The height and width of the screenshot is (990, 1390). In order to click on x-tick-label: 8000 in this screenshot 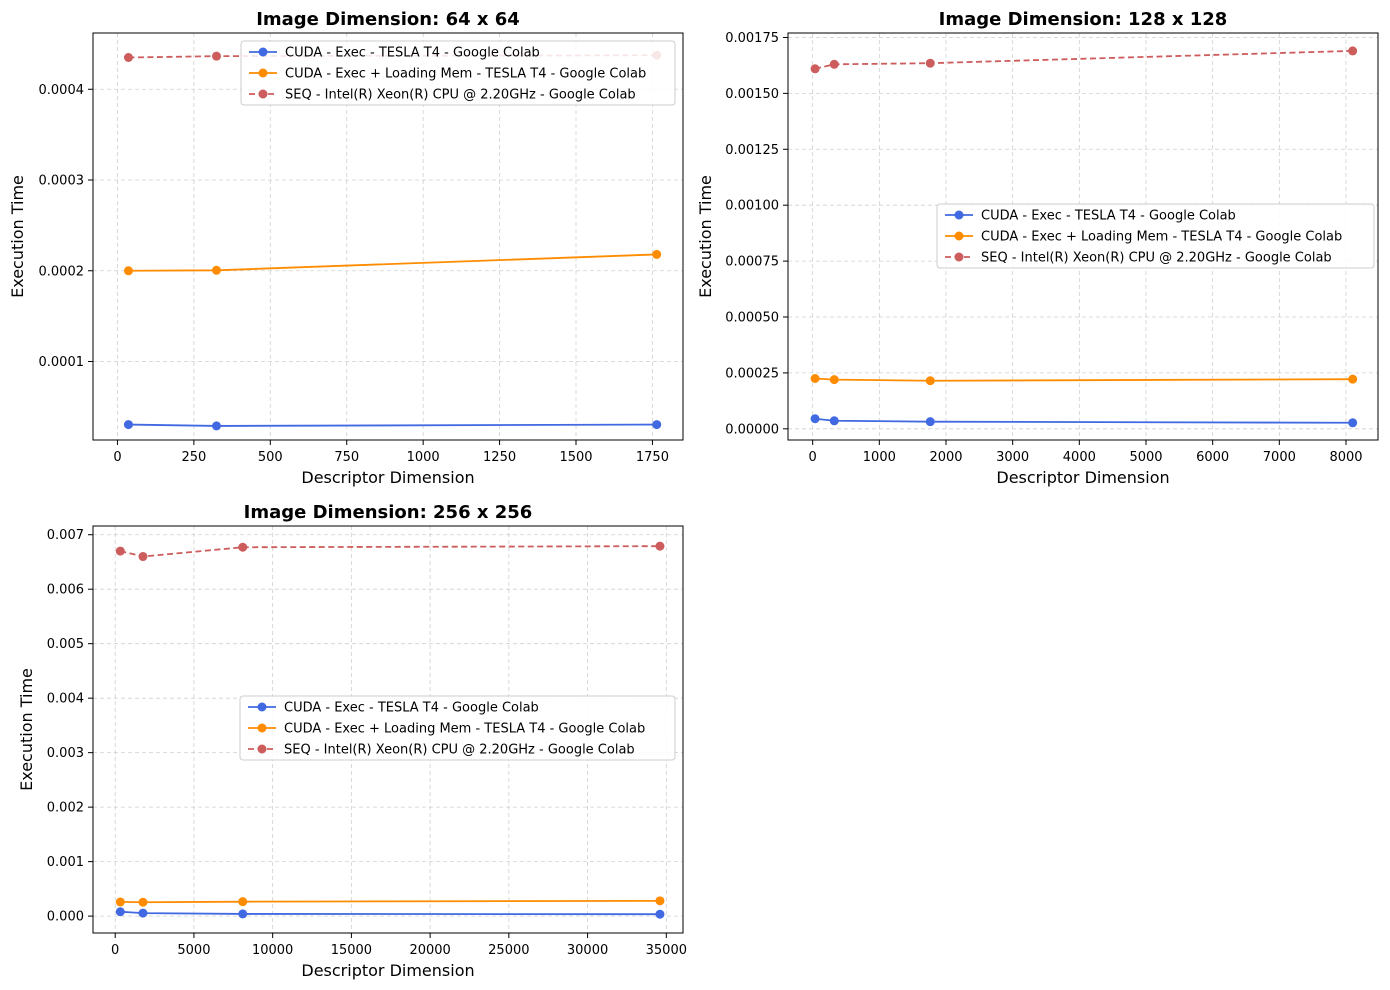, I will do `click(1345, 457)`.